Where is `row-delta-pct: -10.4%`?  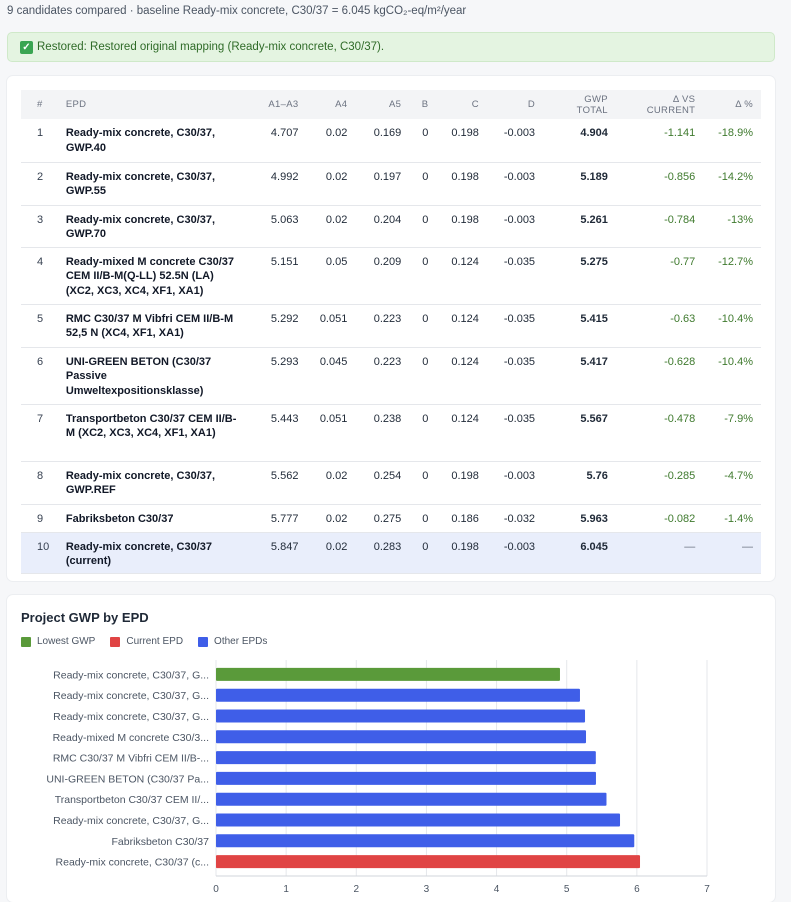 row-delta-pct: -10.4% is located at coordinates (732, 376).